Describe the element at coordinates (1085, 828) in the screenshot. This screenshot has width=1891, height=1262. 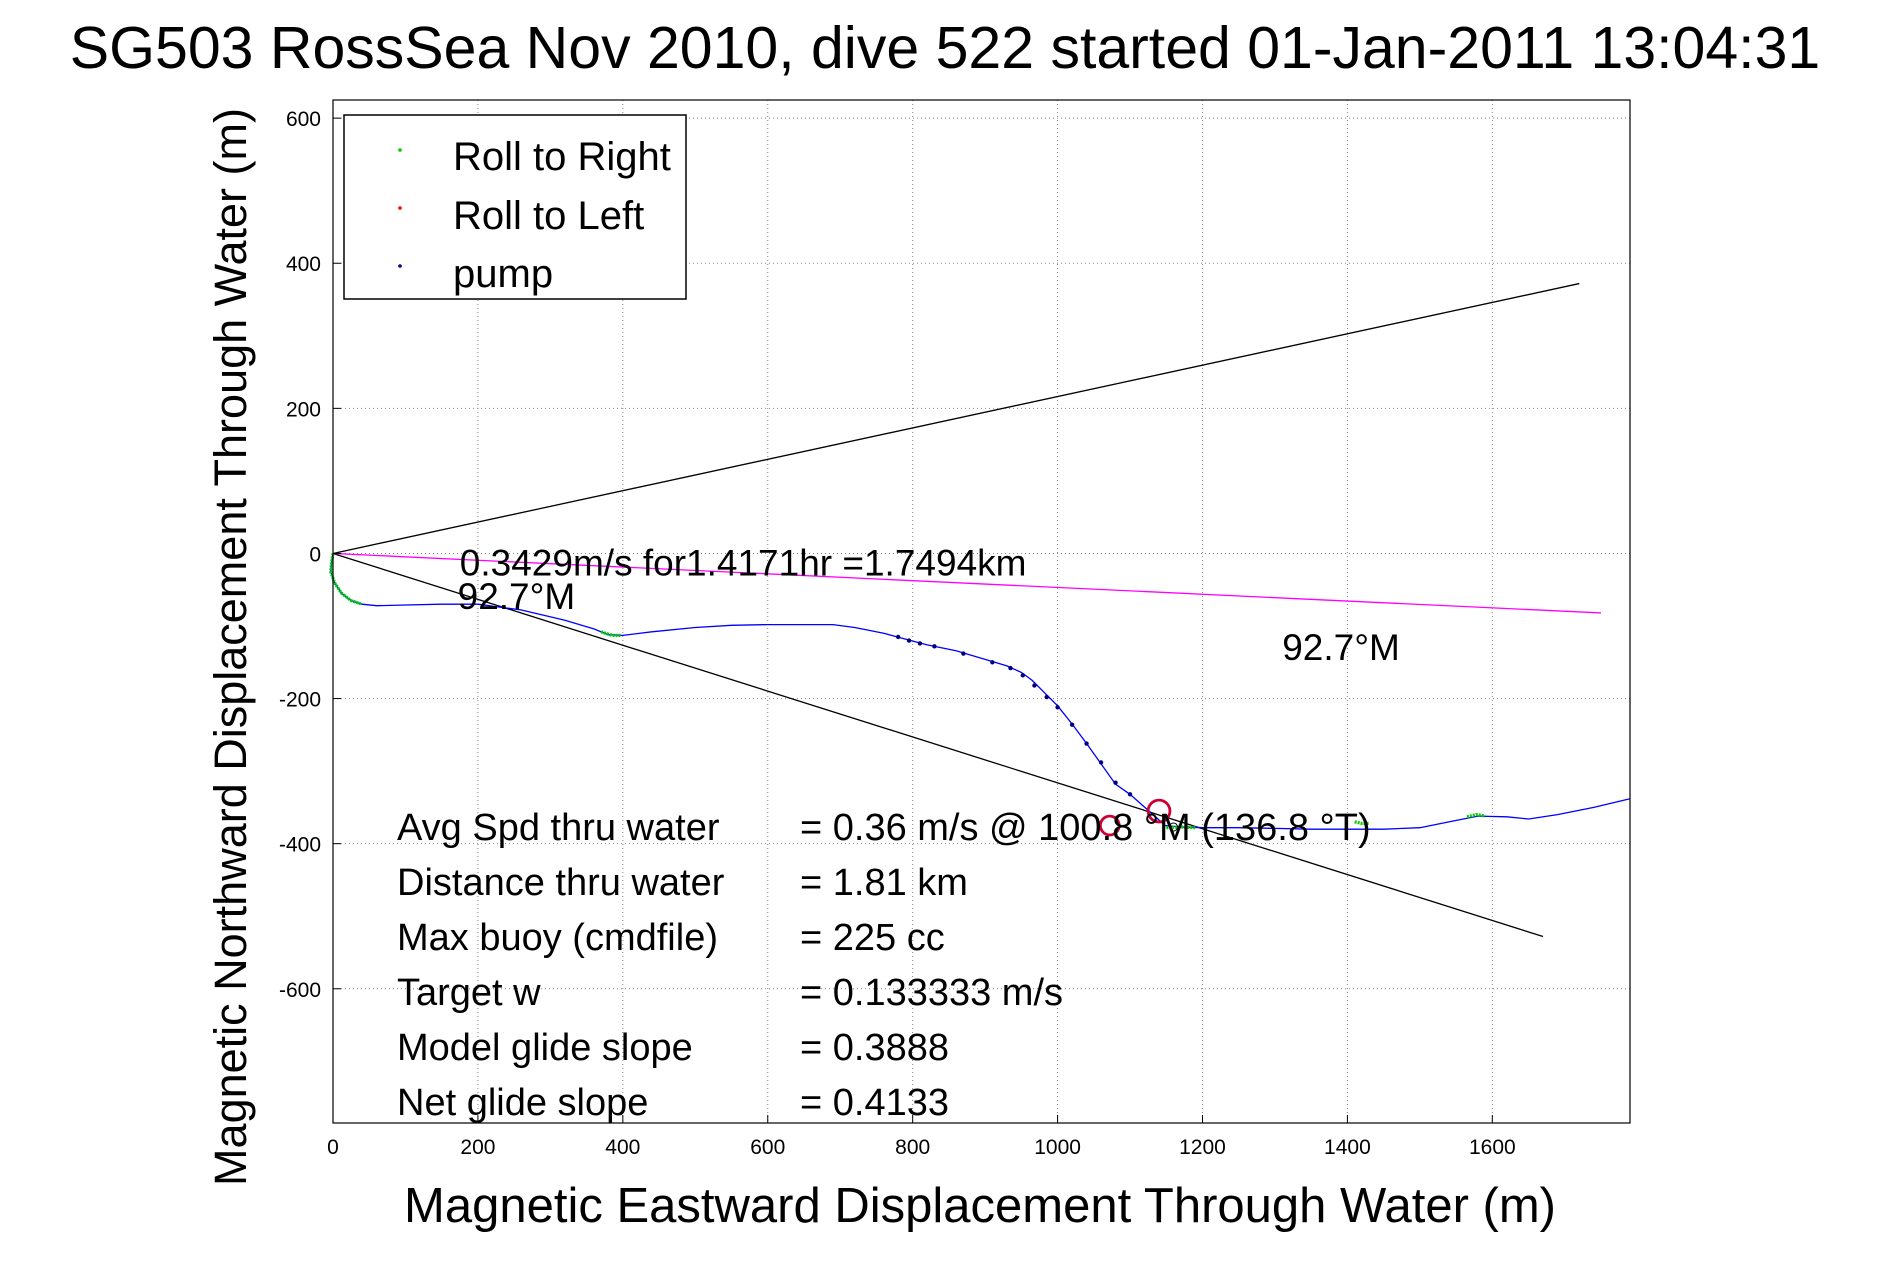
I see `stat-value: = 0.36 m/s @ 100.8 °M (136.8 °T)` at that location.